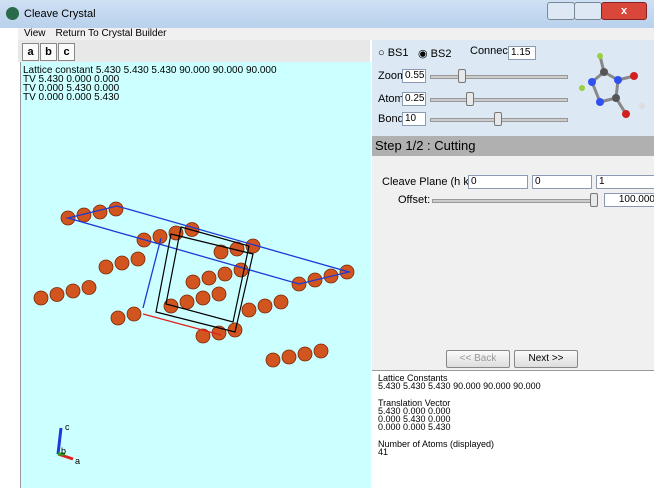  What do you see at coordinates (561, 11) in the screenshot?
I see `minimize-button` at bounding box center [561, 11].